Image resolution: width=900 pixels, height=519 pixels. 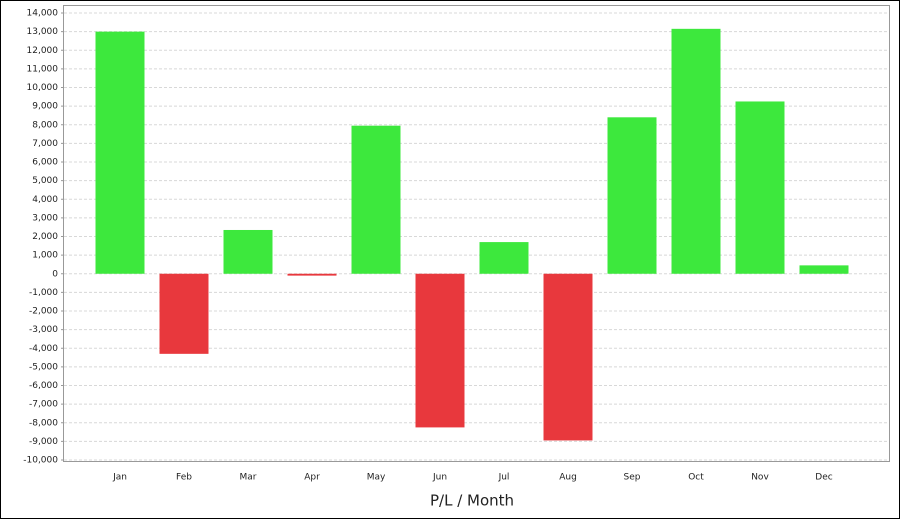 What do you see at coordinates (45, 237) in the screenshot?
I see `y-tick-label: 2,000` at bounding box center [45, 237].